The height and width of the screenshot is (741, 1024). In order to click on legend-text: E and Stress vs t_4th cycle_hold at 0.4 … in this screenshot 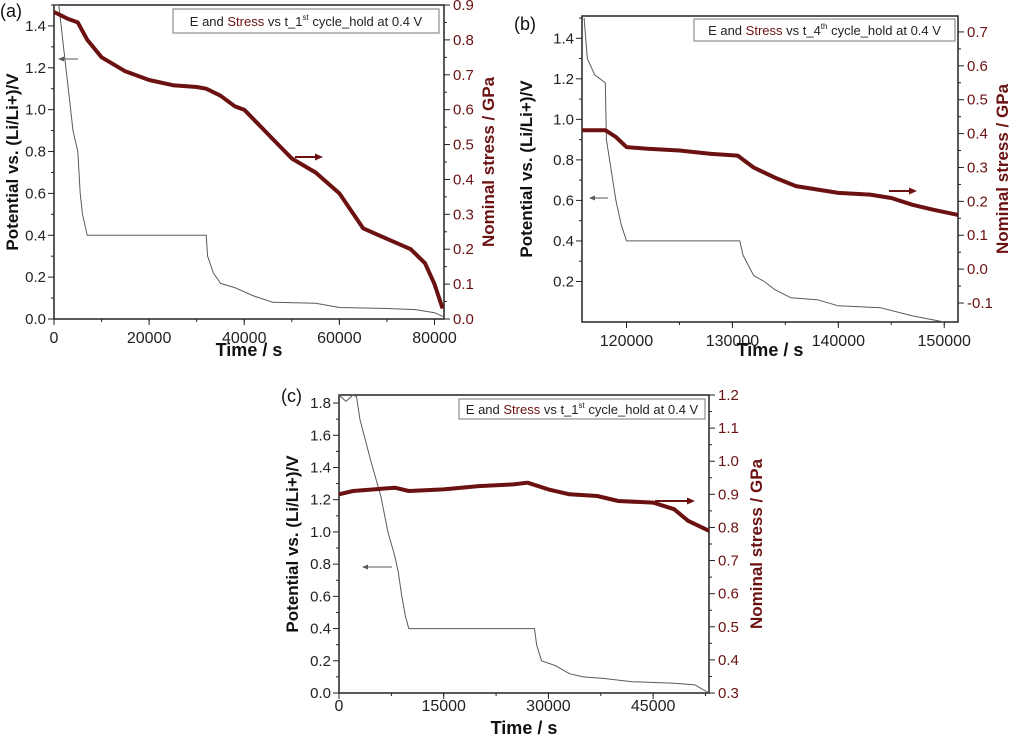, I will do `click(824, 30)`.